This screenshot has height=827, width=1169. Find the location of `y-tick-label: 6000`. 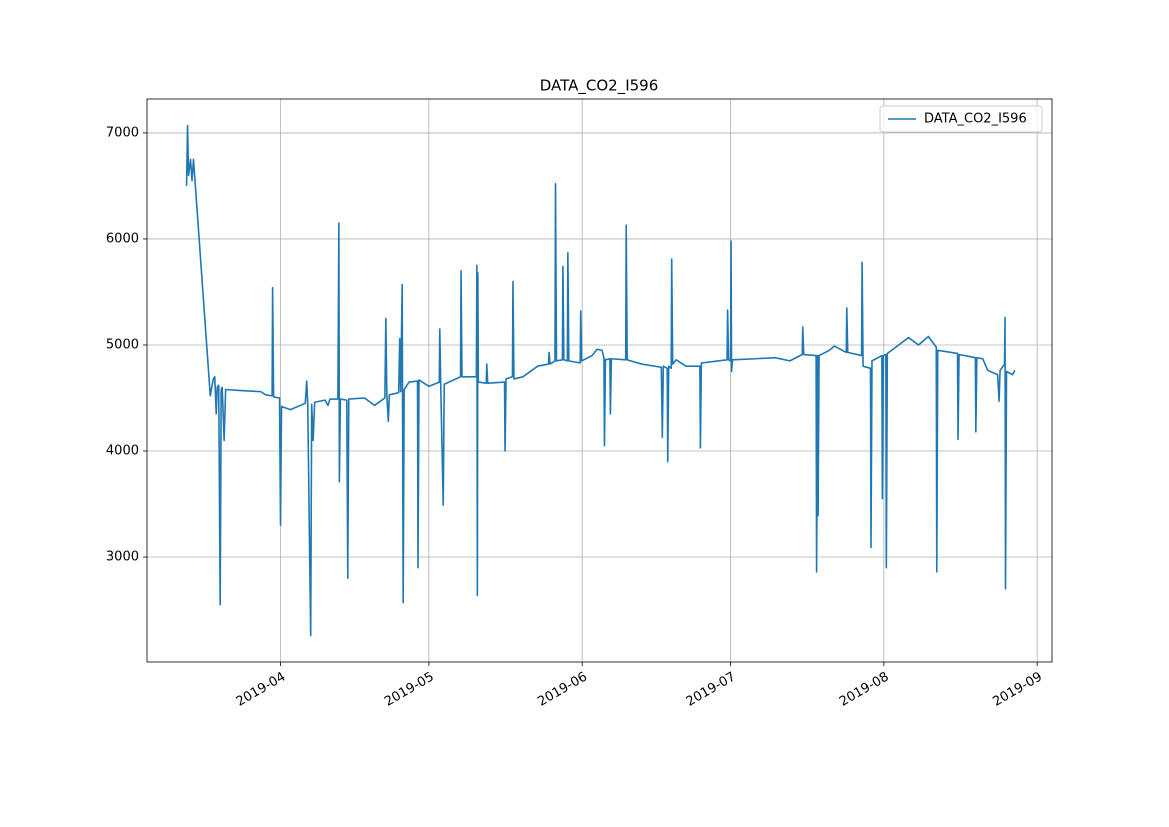

y-tick-label: 6000 is located at coordinates (122, 238).